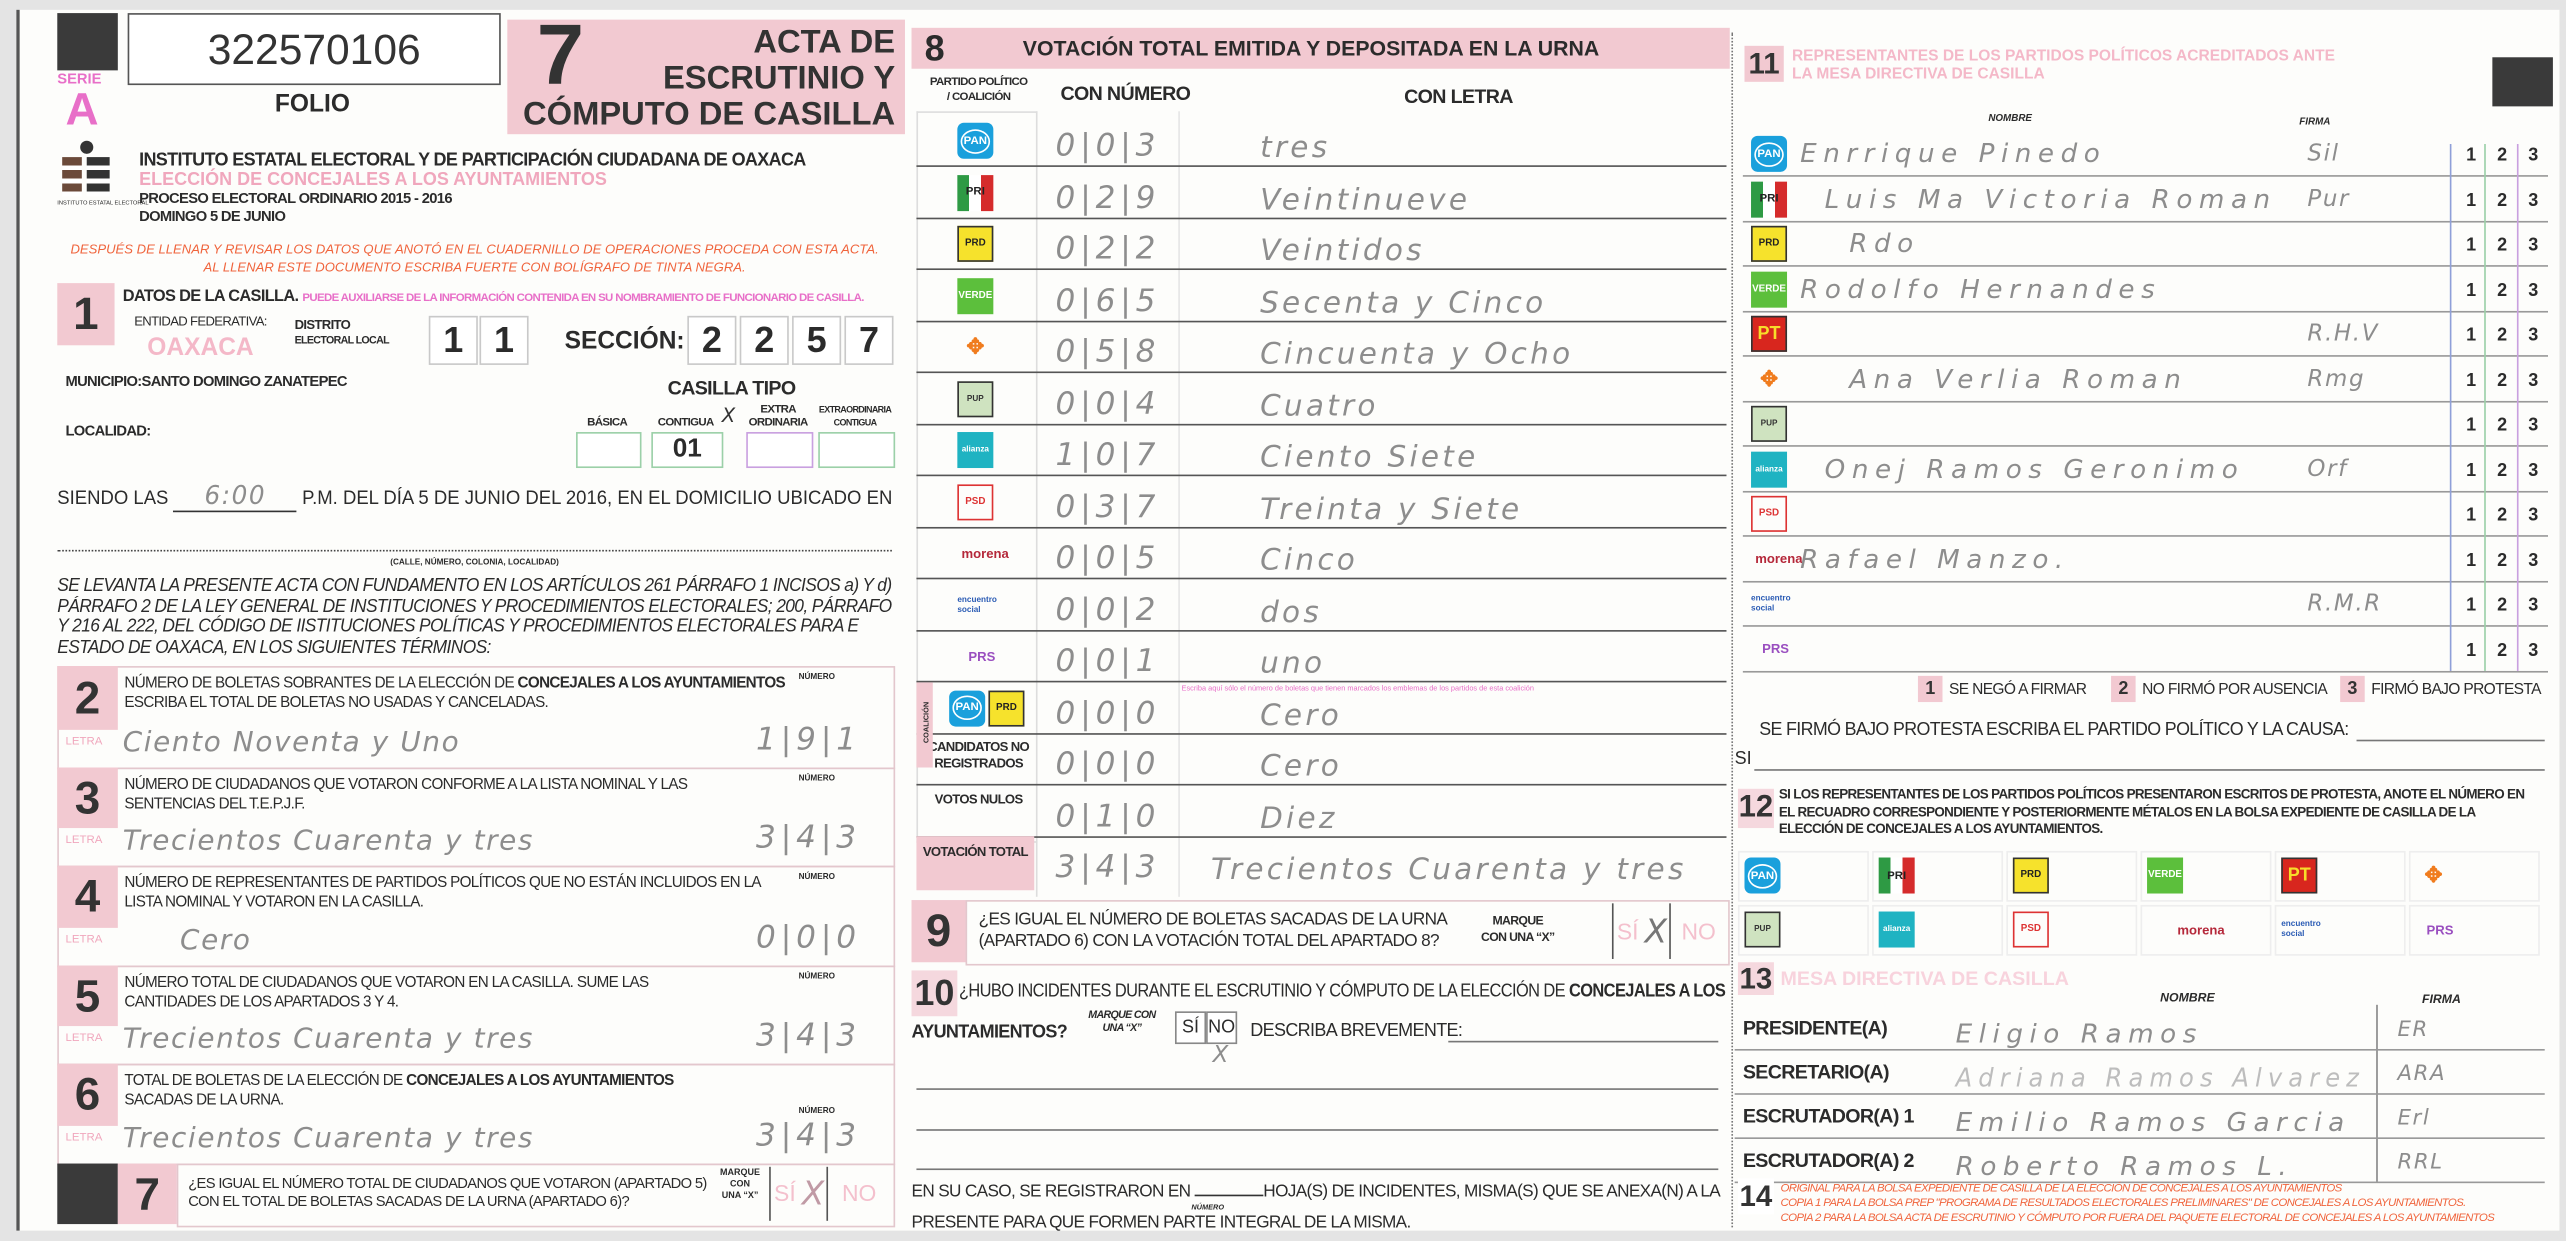 This screenshot has height=1241, width=2566. I want to click on pan-protest-count-field, so click(1803, 876).